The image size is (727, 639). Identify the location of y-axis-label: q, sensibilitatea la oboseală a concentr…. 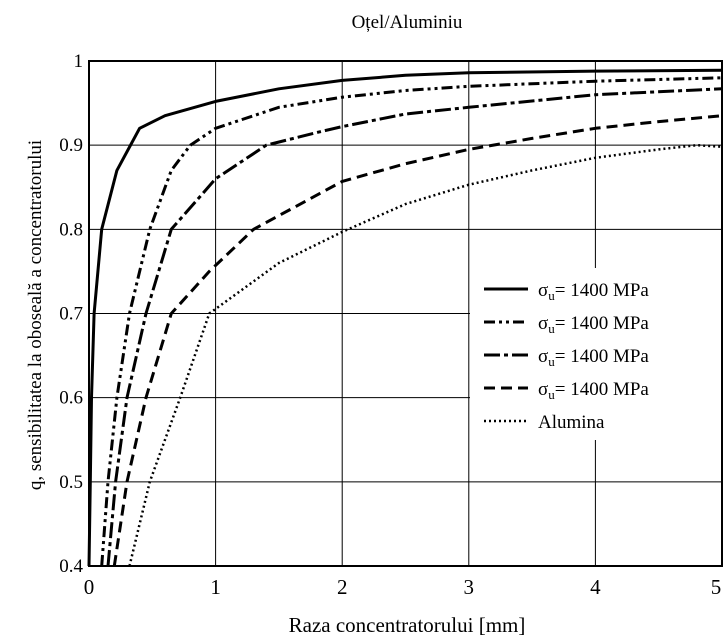
(35, 315).